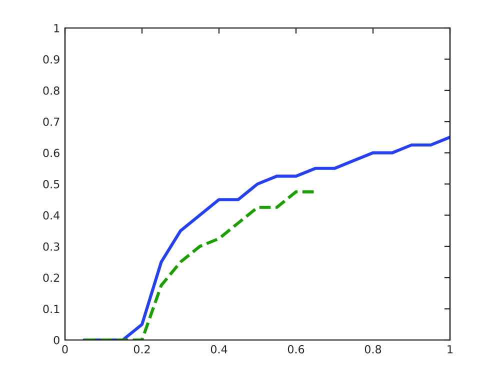 The height and width of the screenshot is (383, 498). I want to click on y-tick-label: 0.3, so click(51, 246).